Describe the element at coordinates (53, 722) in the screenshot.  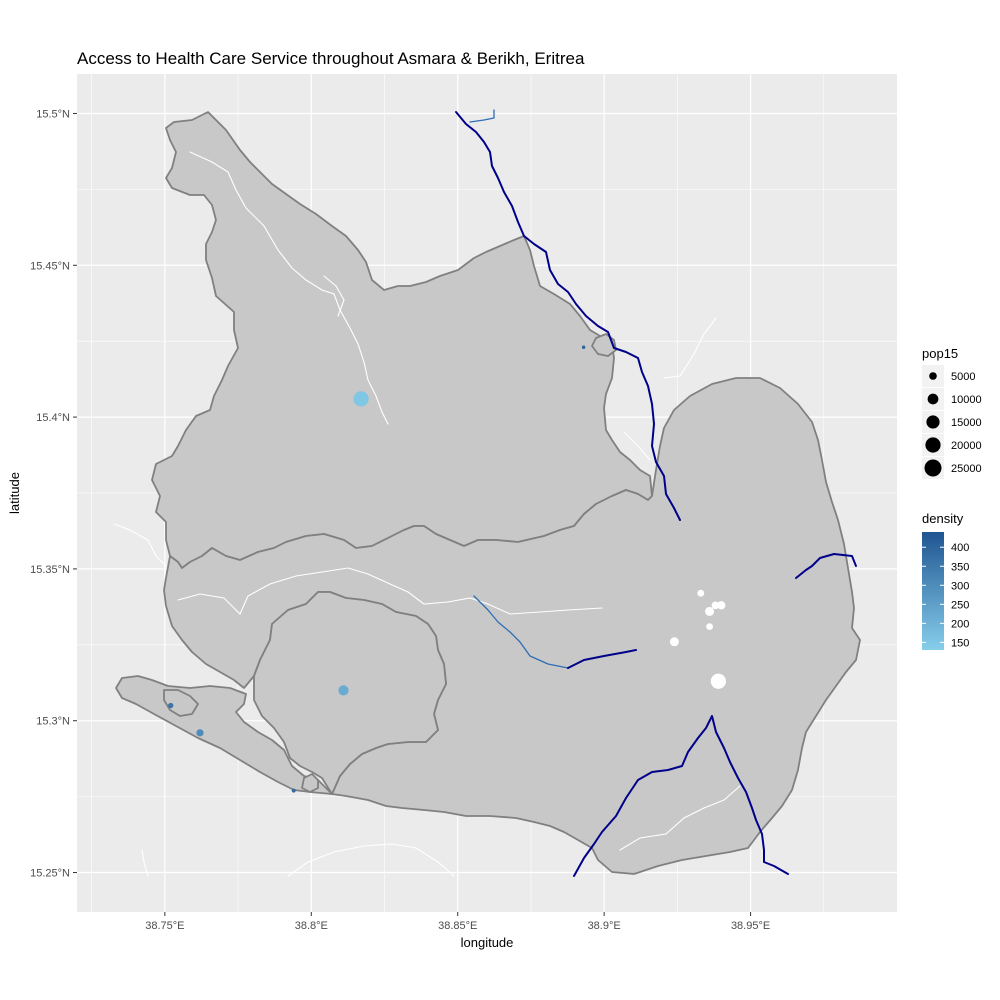
I see `y-tick-label: 15.3°N` at that location.